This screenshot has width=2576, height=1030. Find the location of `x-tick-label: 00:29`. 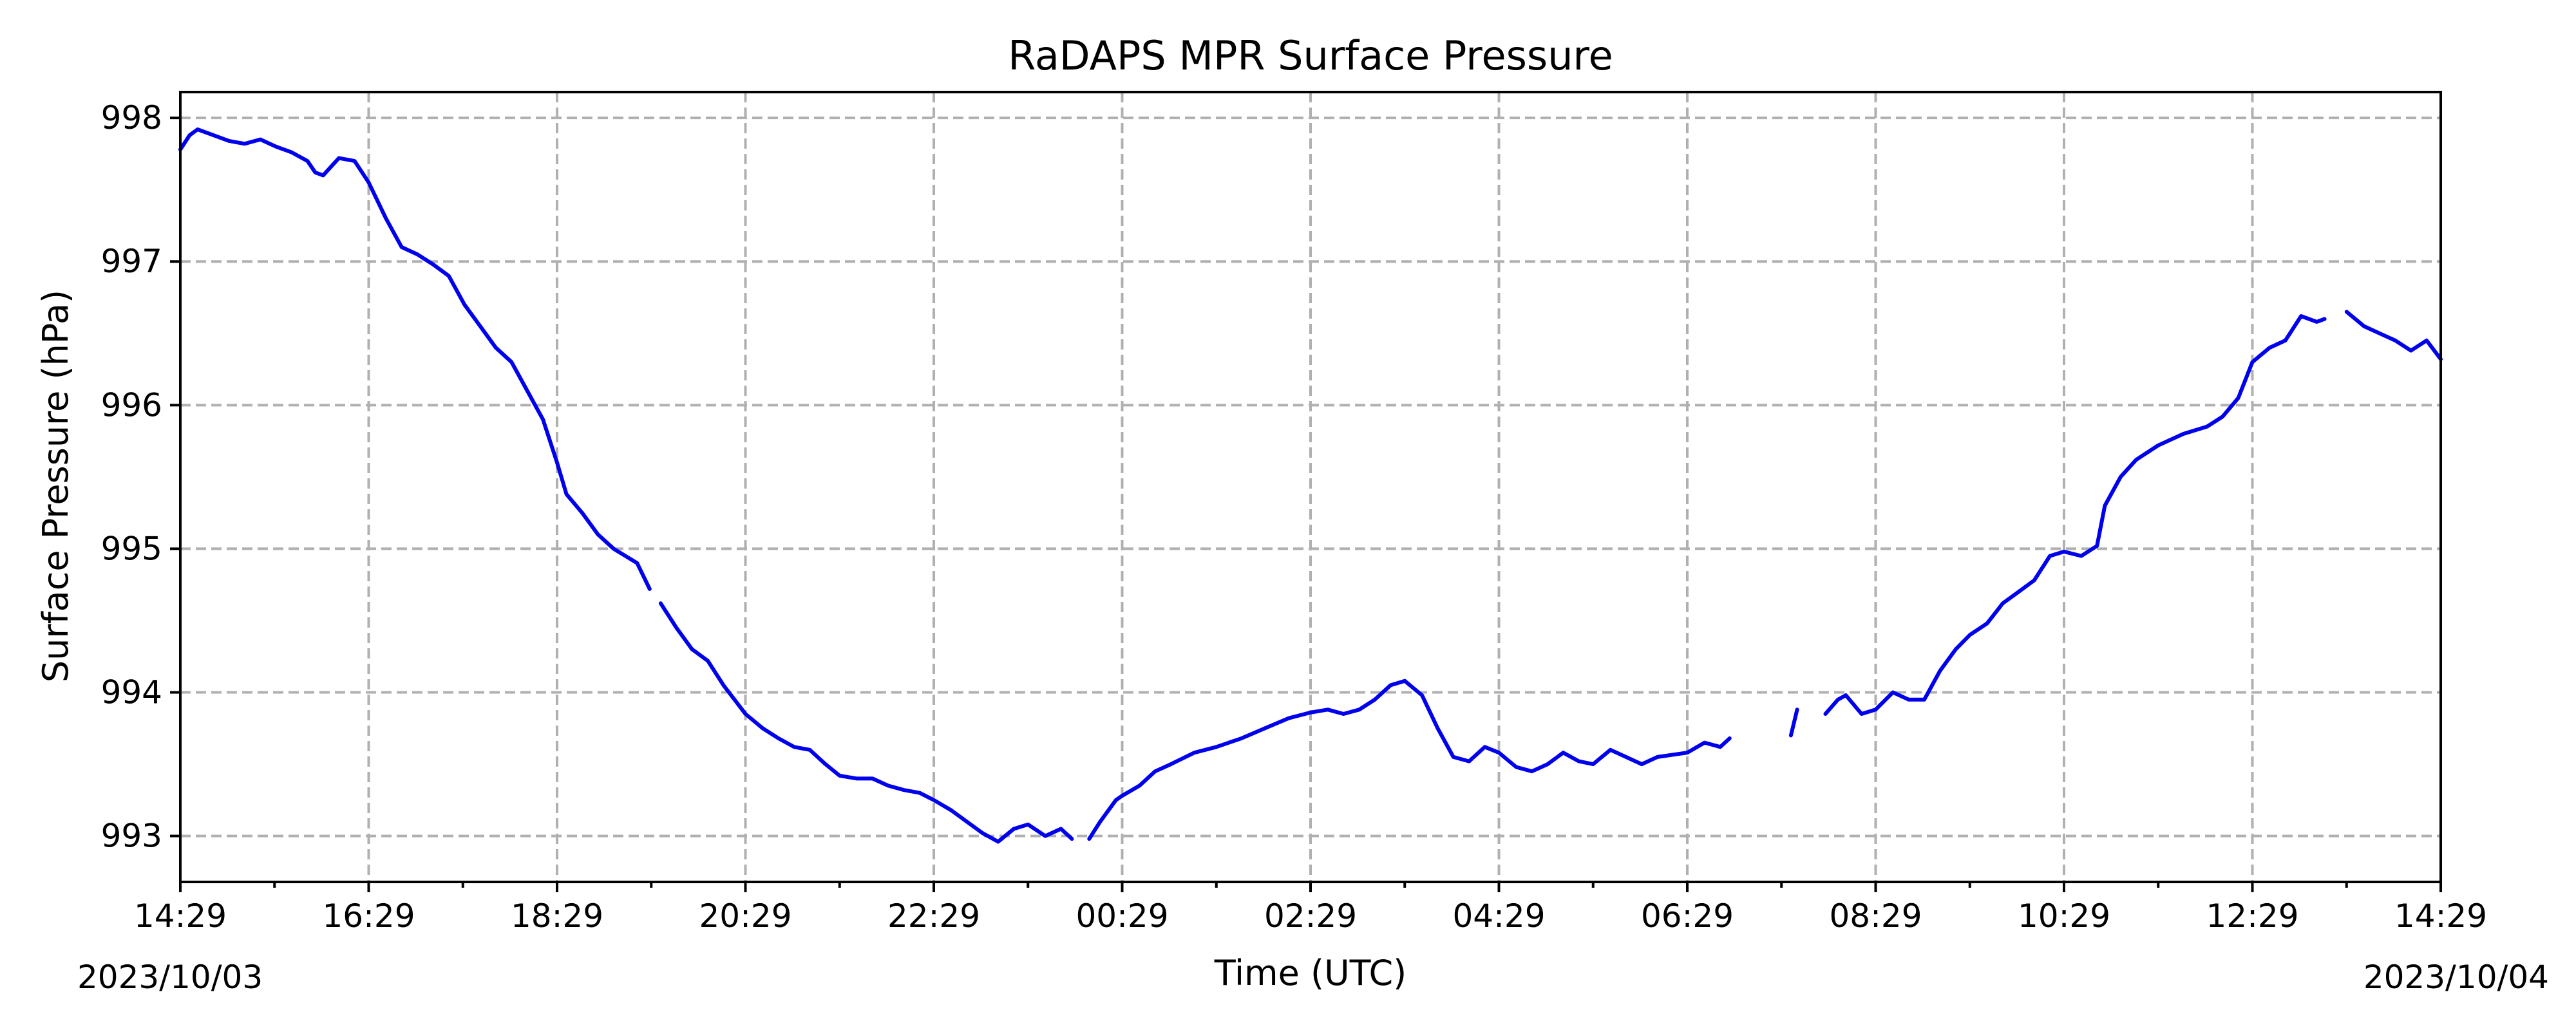

x-tick-label: 00:29 is located at coordinates (1122, 916).